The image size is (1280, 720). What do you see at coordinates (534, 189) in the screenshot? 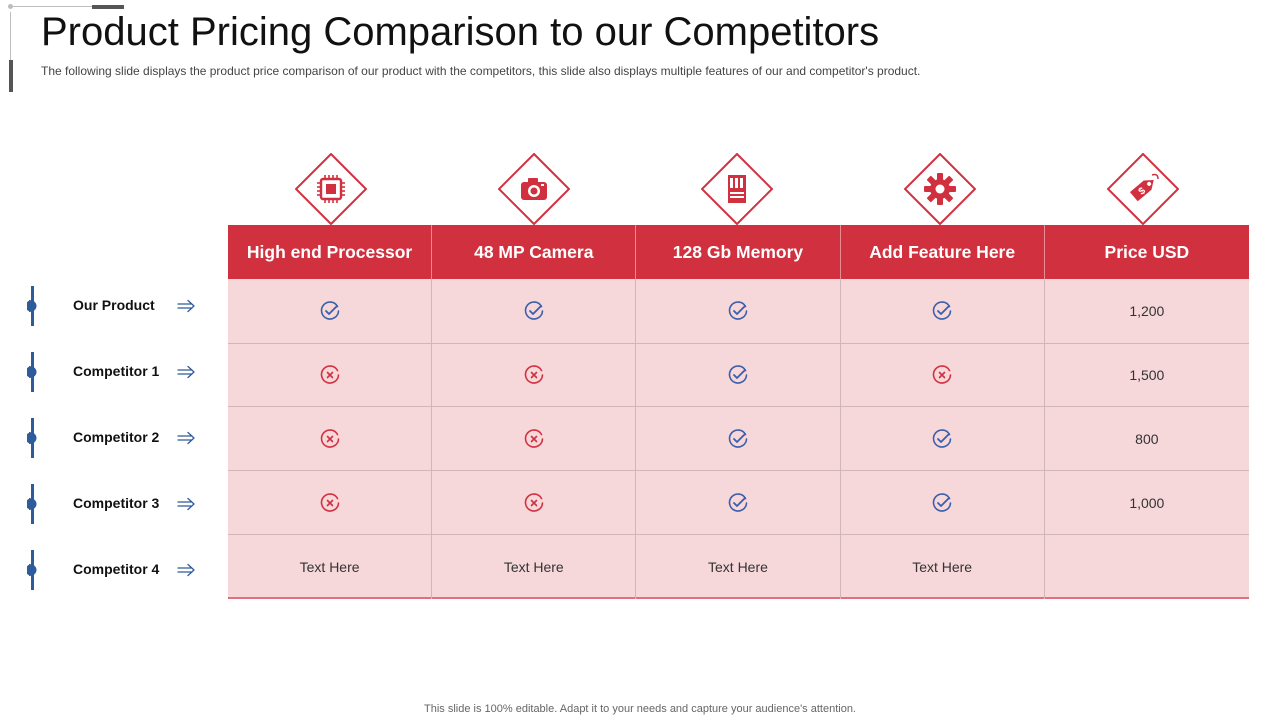
I see `camera-icon` at bounding box center [534, 189].